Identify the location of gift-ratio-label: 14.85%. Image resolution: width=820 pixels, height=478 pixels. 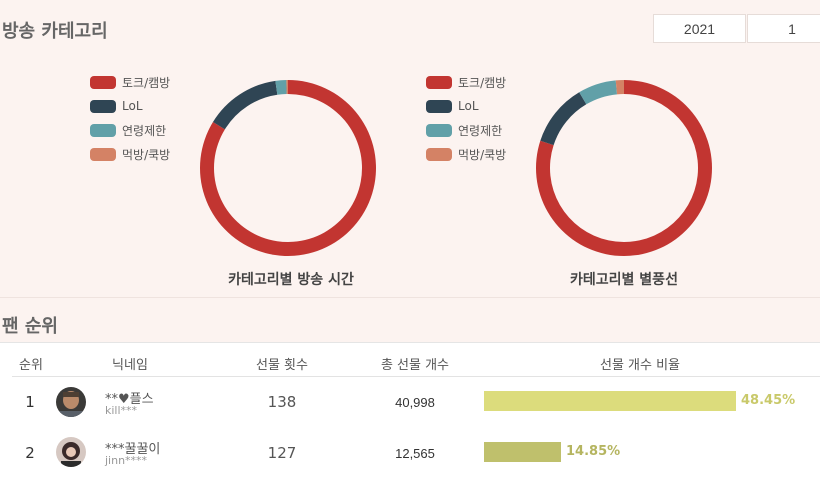
(593, 451).